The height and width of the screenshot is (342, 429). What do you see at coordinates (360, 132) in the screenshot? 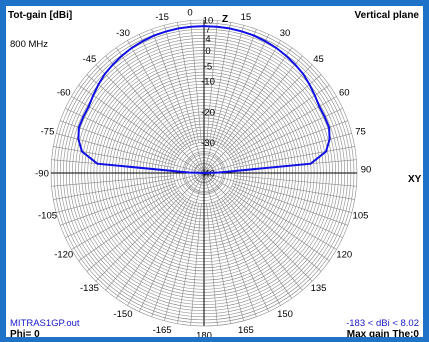
I see `angle-tick-label: 75` at bounding box center [360, 132].